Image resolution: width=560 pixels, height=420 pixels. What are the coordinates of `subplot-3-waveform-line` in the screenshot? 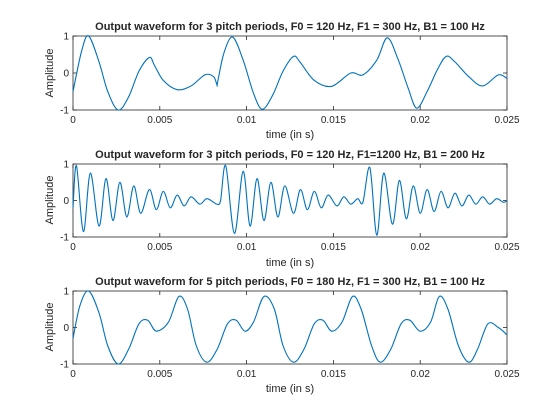 It's located at (290, 327).